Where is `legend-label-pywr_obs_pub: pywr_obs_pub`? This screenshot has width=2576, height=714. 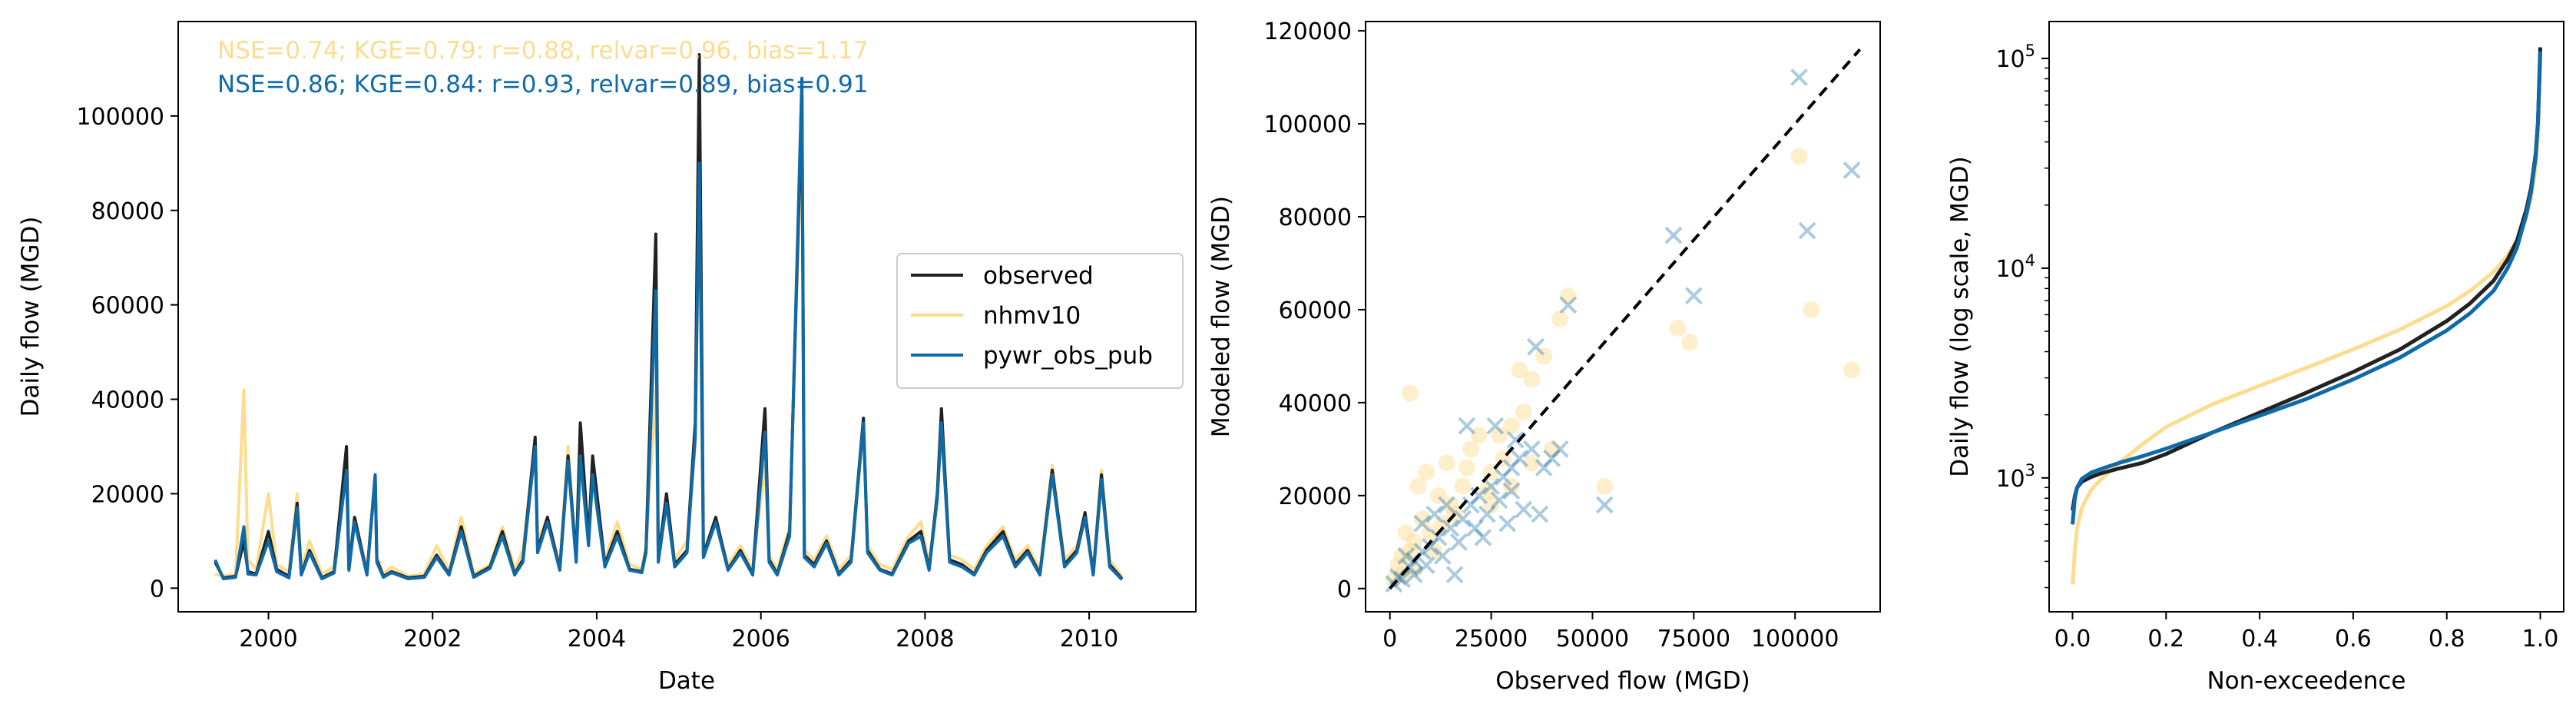 legend-label-pywr_obs_pub: pywr_obs_pub is located at coordinates (1068, 356).